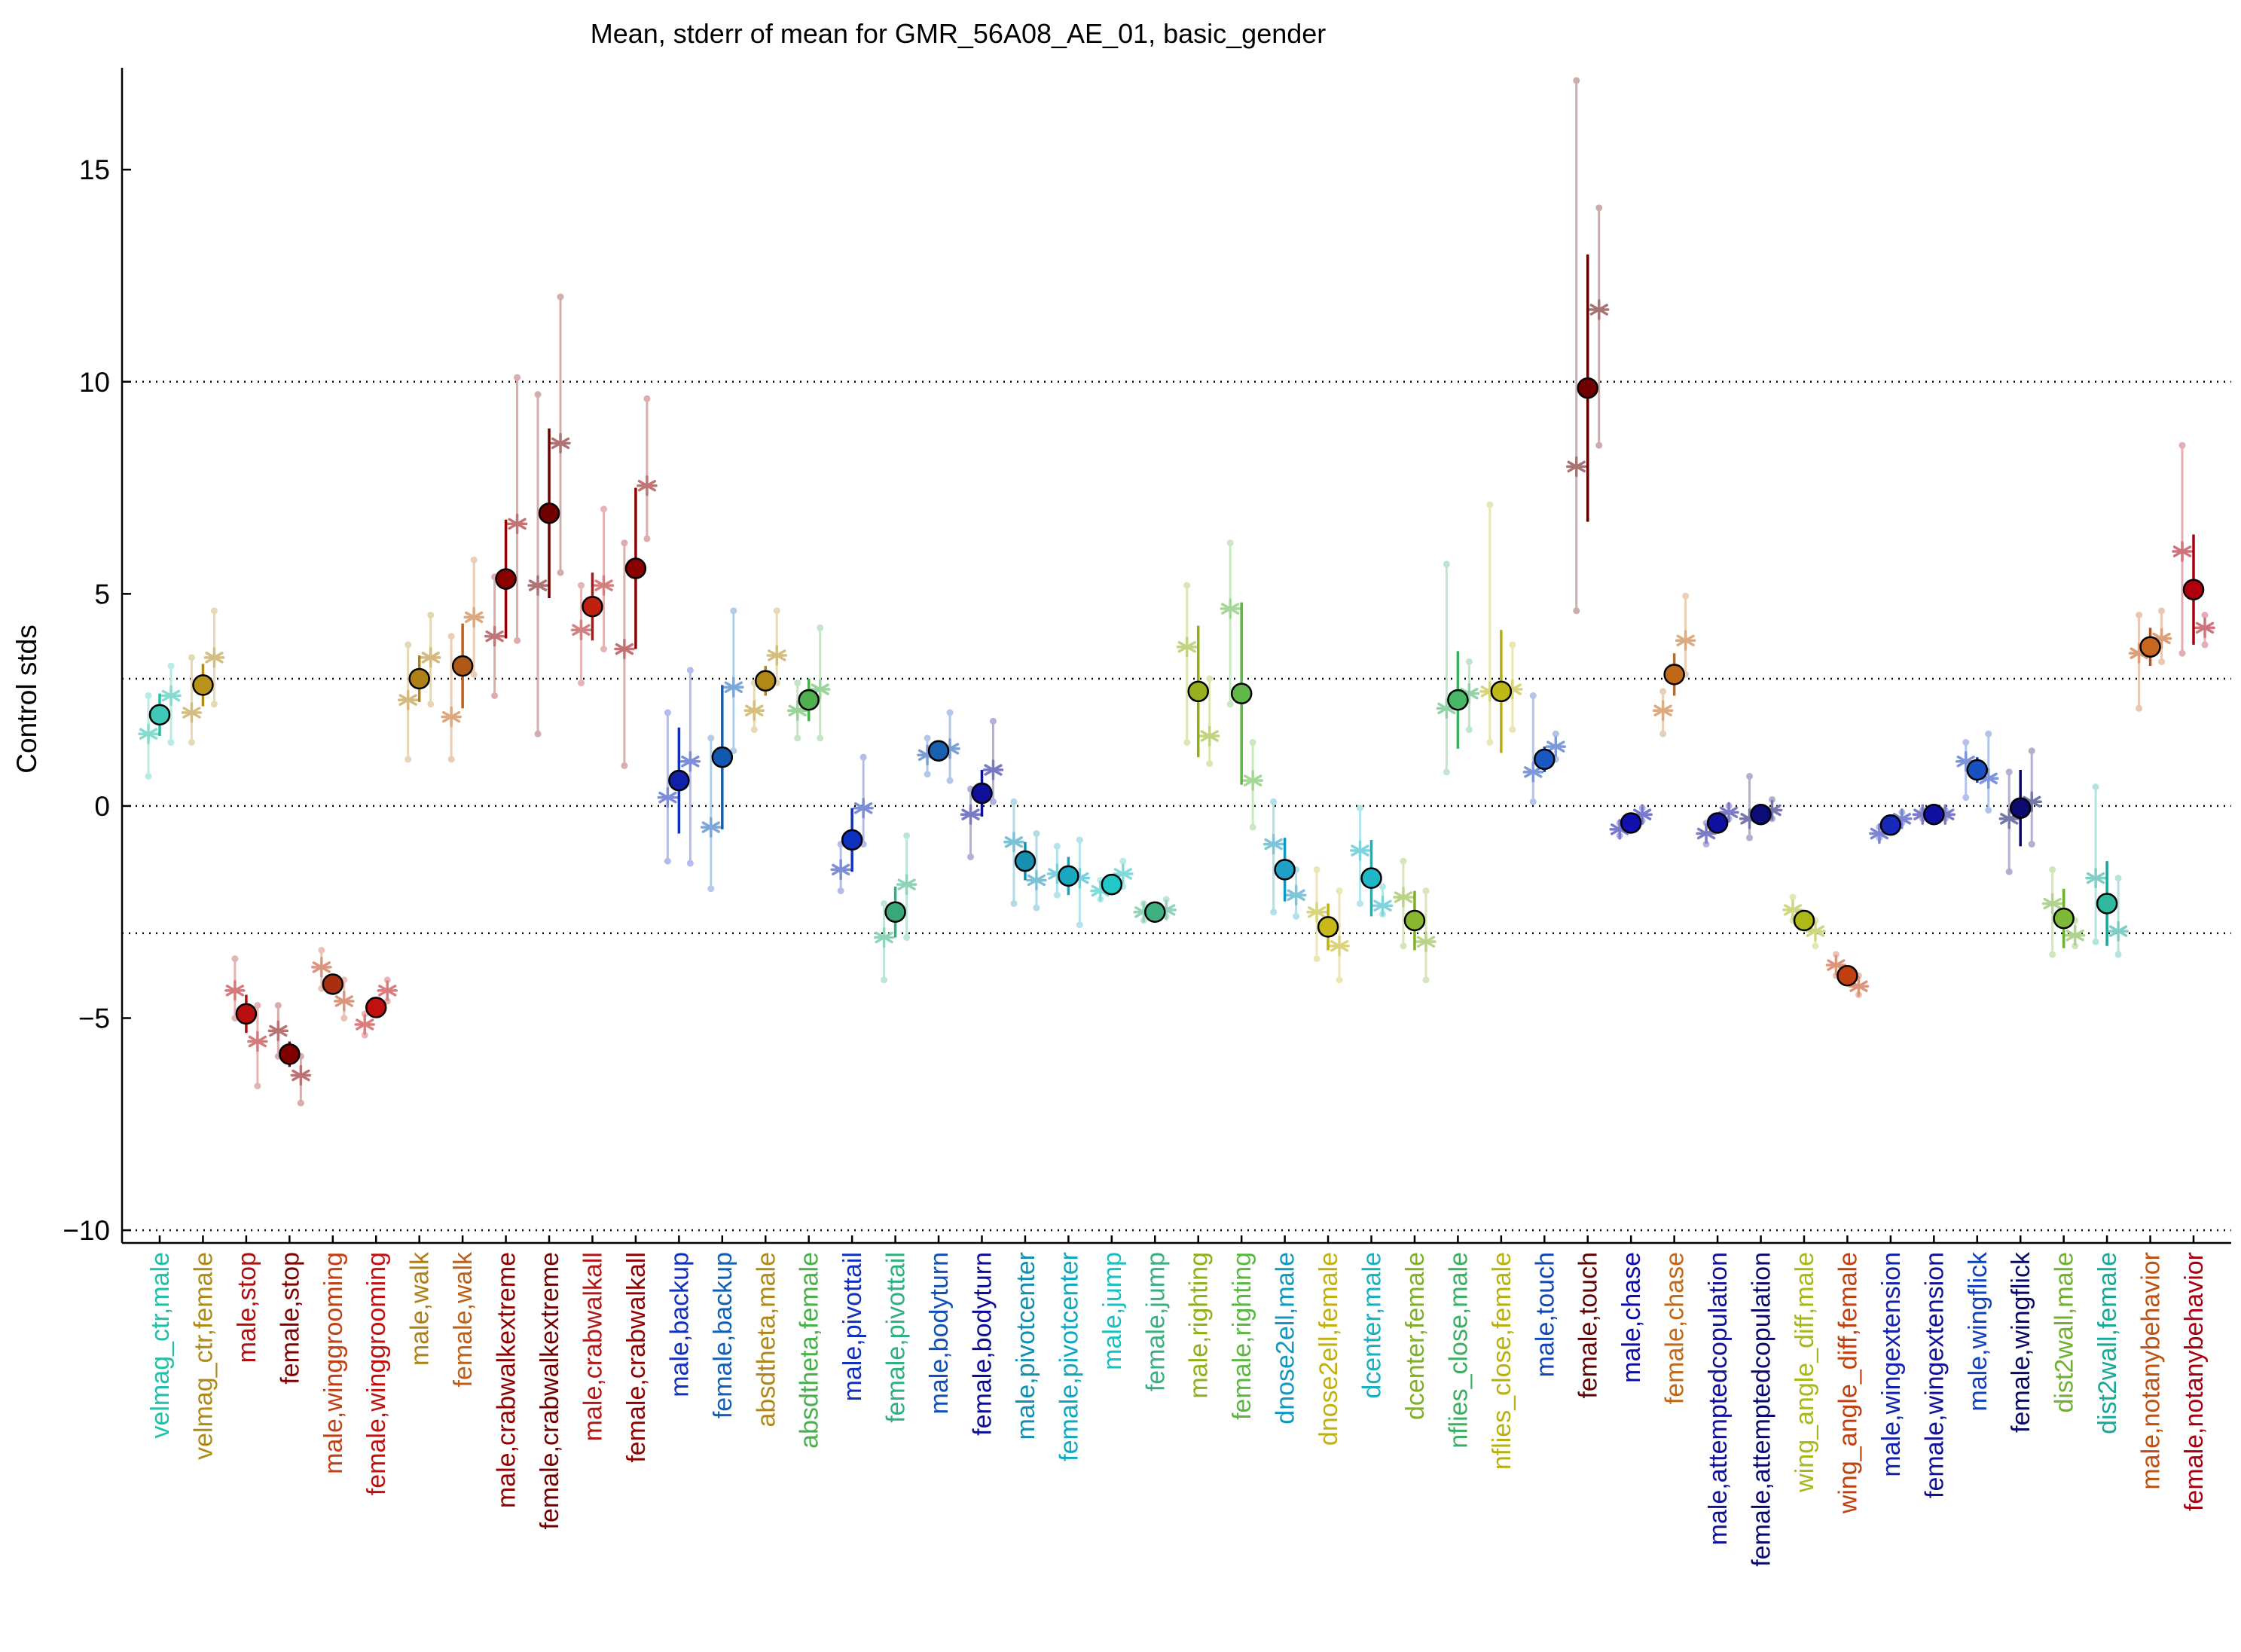  Describe the element at coordinates (464, 1319) in the screenshot. I see `x-tick-label: female,walk` at that location.